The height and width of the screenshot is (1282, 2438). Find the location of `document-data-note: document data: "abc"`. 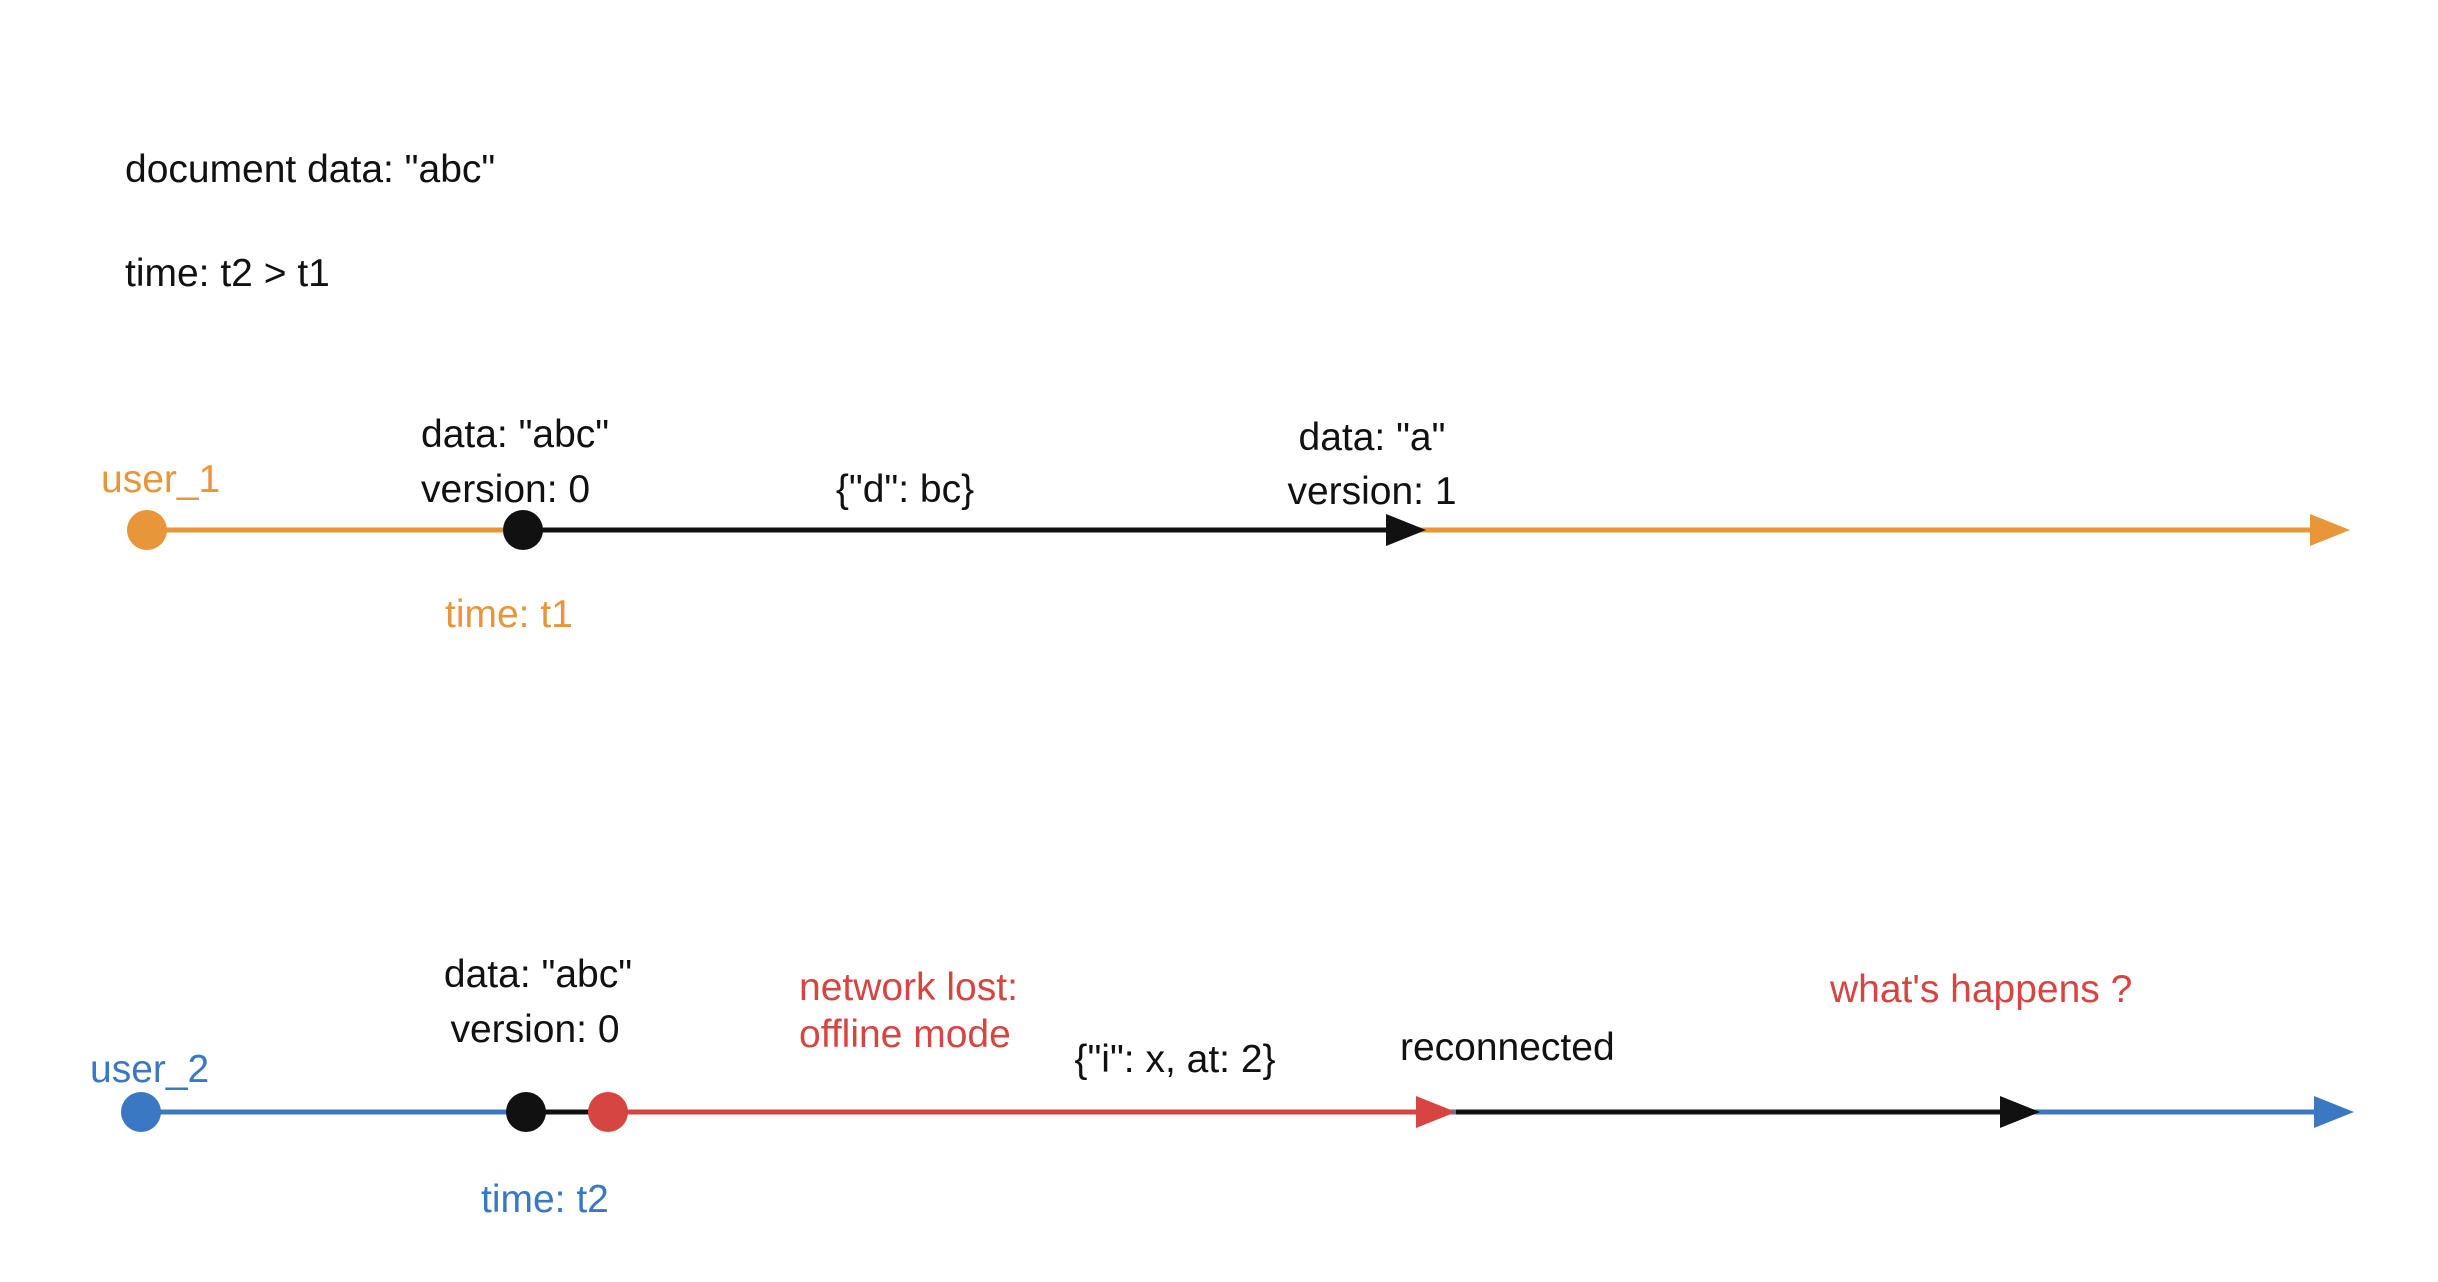

document-data-note: document data: "abc" is located at coordinates (310, 169).